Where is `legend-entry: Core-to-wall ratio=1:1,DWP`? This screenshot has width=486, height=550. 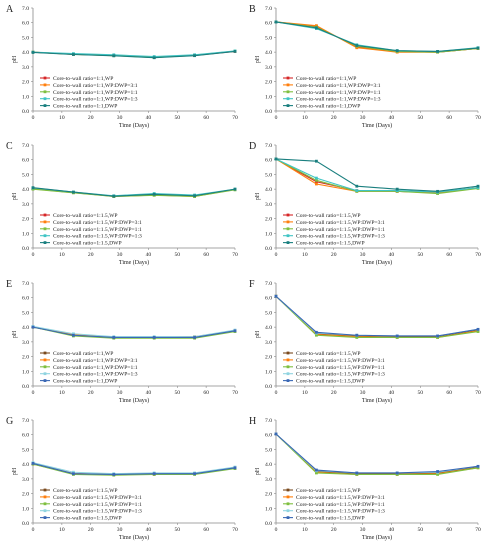 legend-entry: Core-to-wall ratio=1:1,DWP is located at coordinates (328, 107).